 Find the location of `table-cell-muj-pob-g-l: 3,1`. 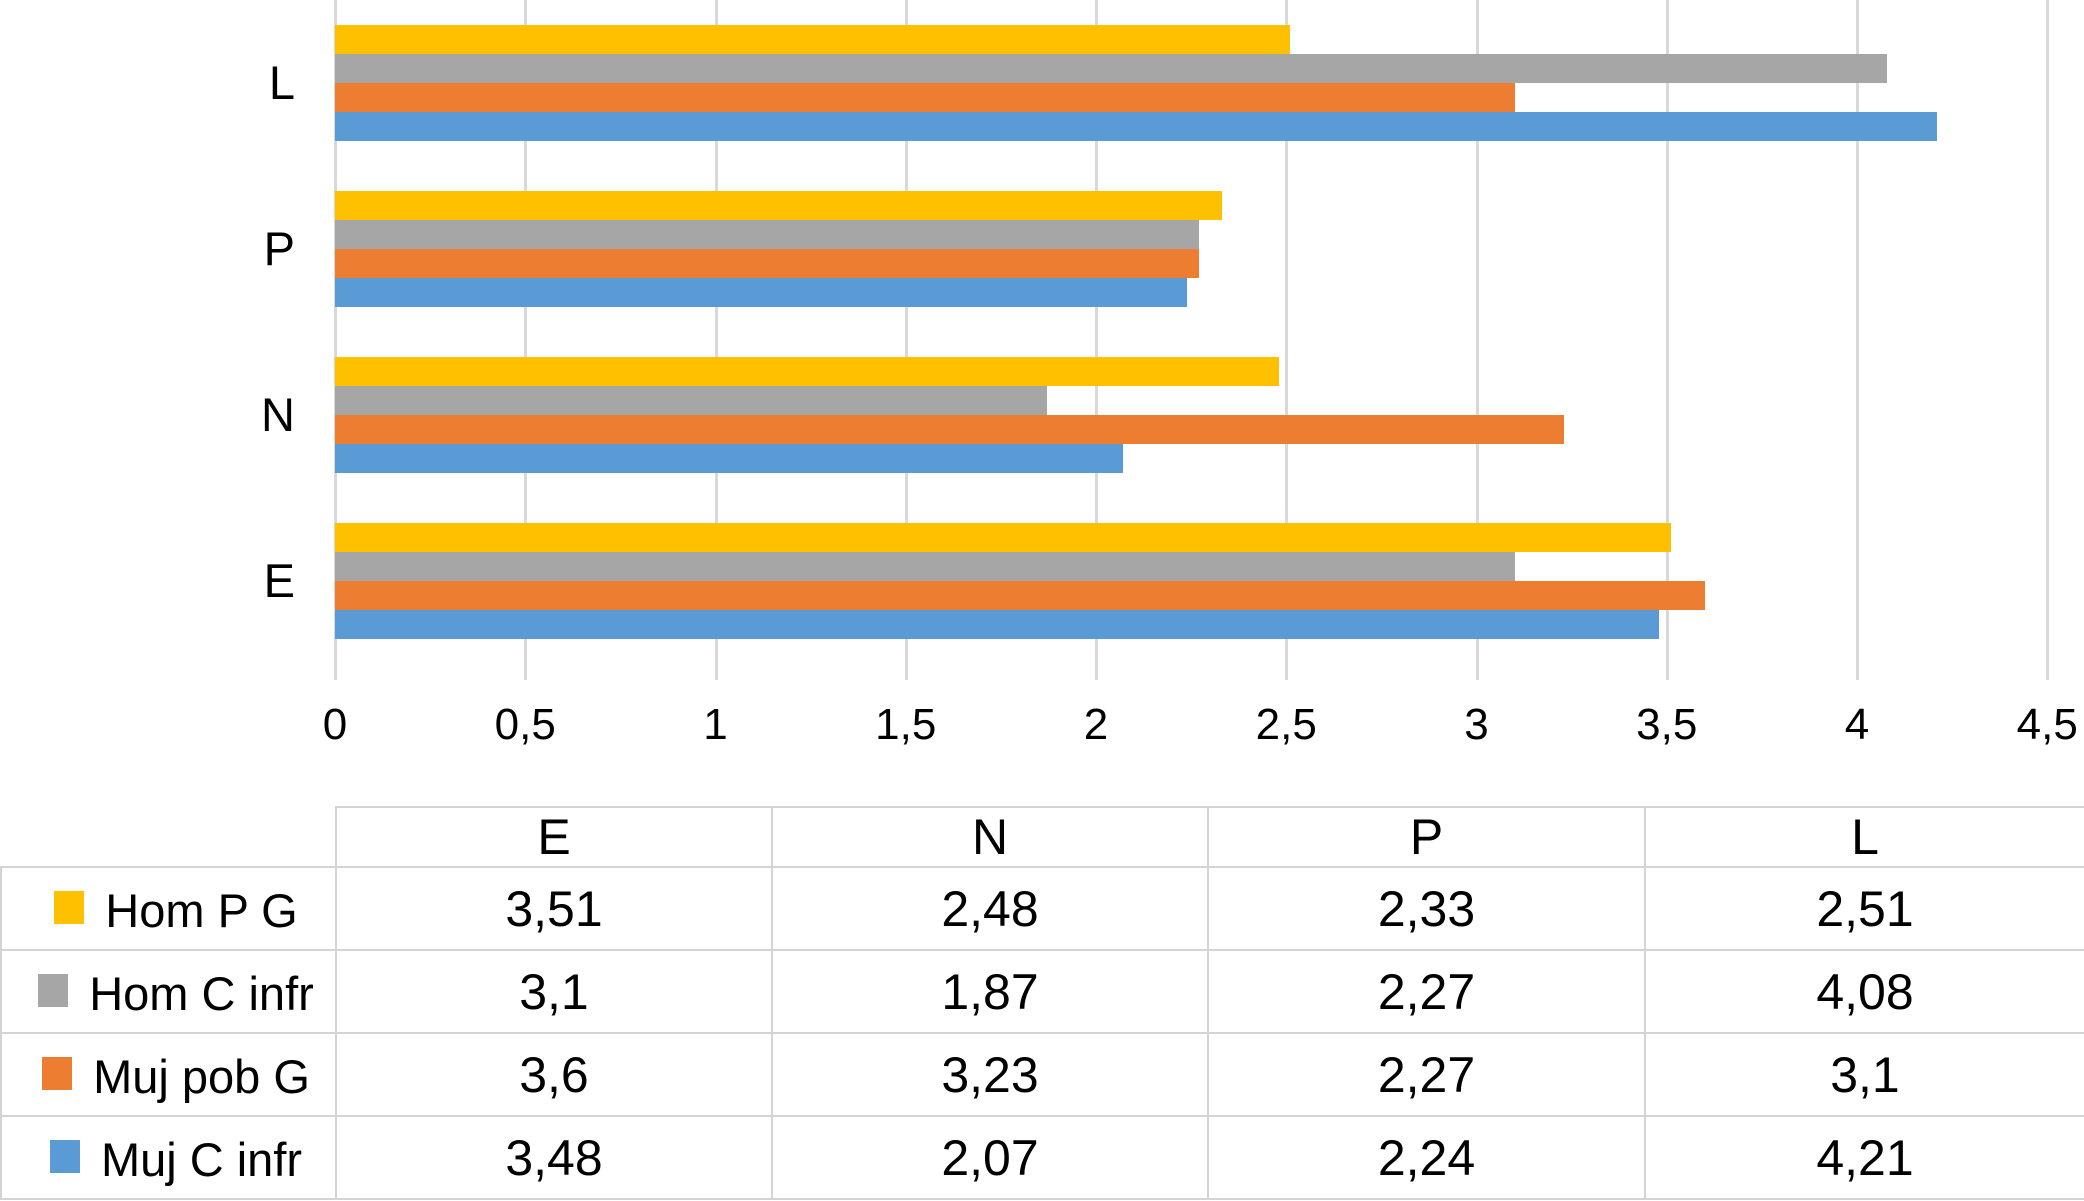

table-cell-muj-pob-g-l: 3,1 is located at coordinates (1864, 1074).